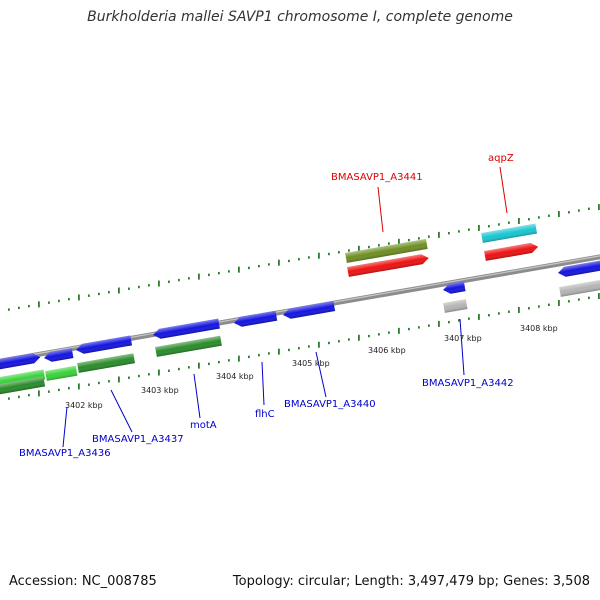  I want to click on accession-text: Accession: NC_008785, so click(83, 581).